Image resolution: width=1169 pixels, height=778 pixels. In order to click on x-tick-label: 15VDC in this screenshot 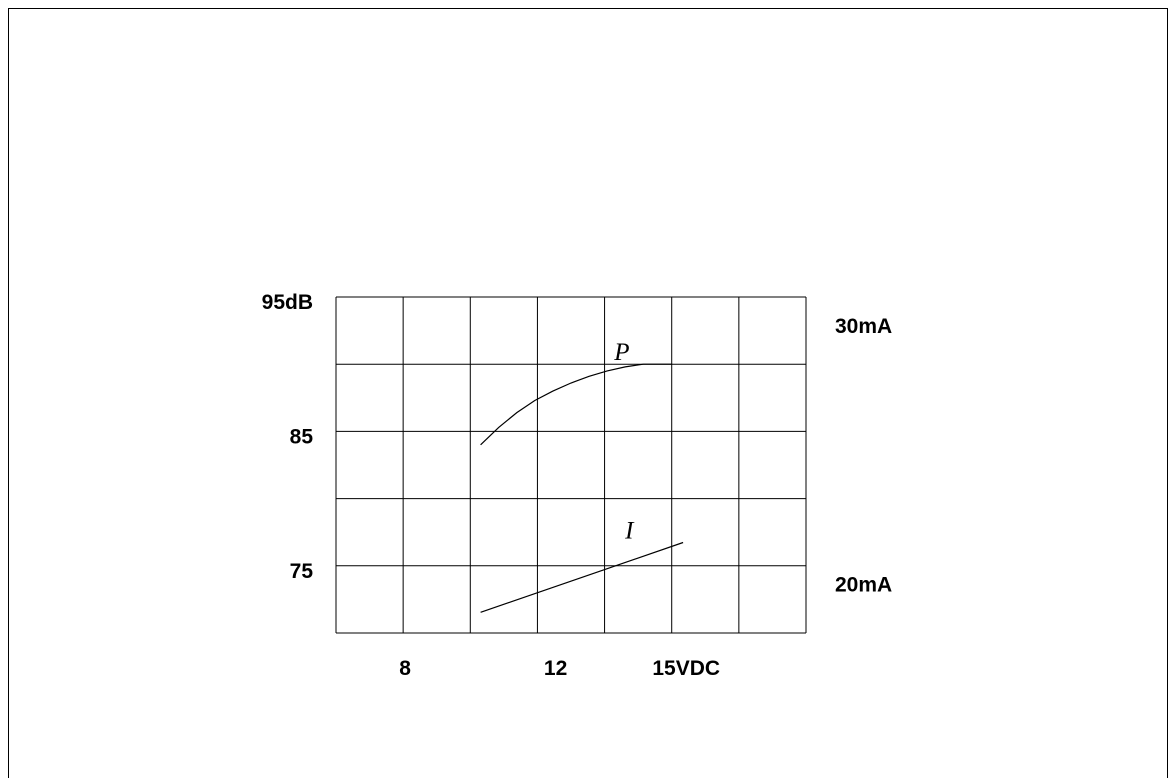, I will do `click(686, 668)`.